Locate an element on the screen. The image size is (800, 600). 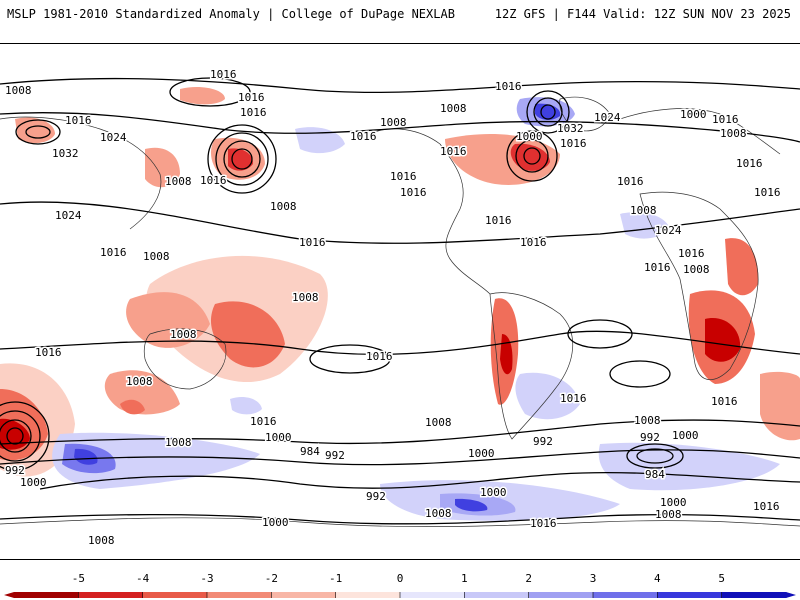
coast-south-america is located at coordinates (531, 366).